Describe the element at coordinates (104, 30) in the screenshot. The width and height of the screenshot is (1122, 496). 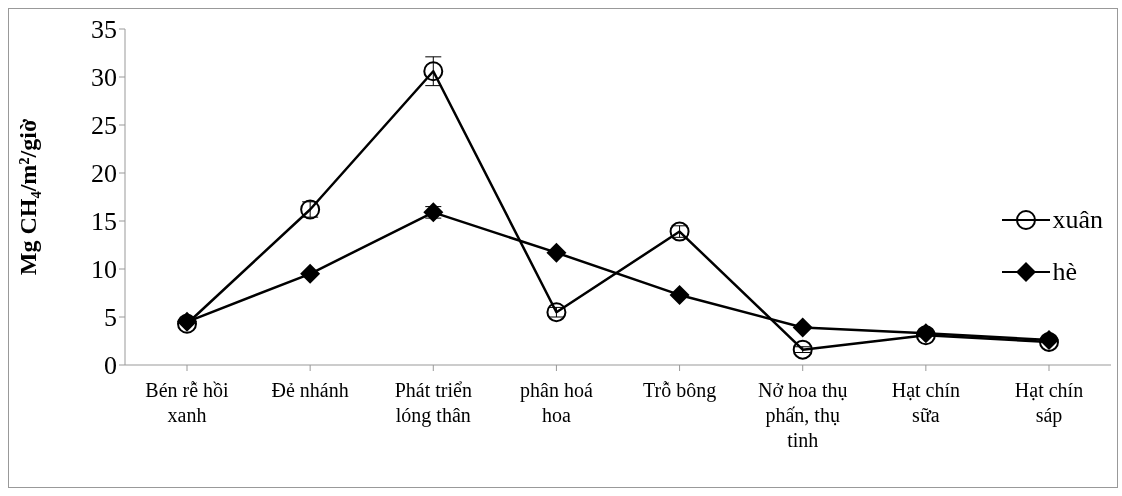
I see `y-tick-label: 35` at that location.